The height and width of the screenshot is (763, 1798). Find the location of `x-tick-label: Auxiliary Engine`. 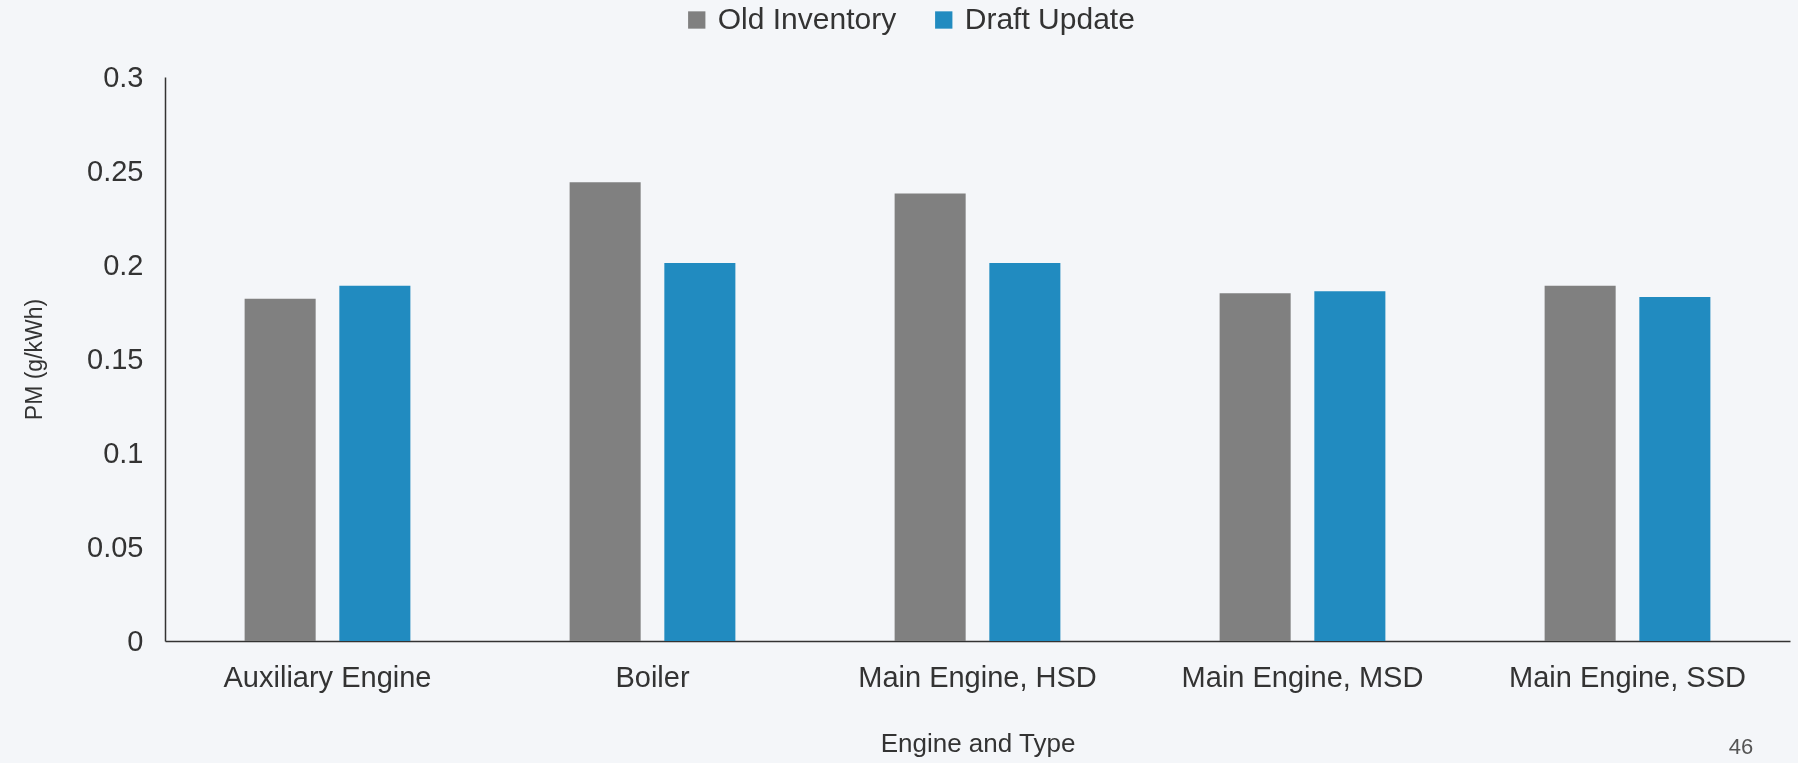

x-tick-label: Auxiliary Engine is located at coordinates (327, 676).